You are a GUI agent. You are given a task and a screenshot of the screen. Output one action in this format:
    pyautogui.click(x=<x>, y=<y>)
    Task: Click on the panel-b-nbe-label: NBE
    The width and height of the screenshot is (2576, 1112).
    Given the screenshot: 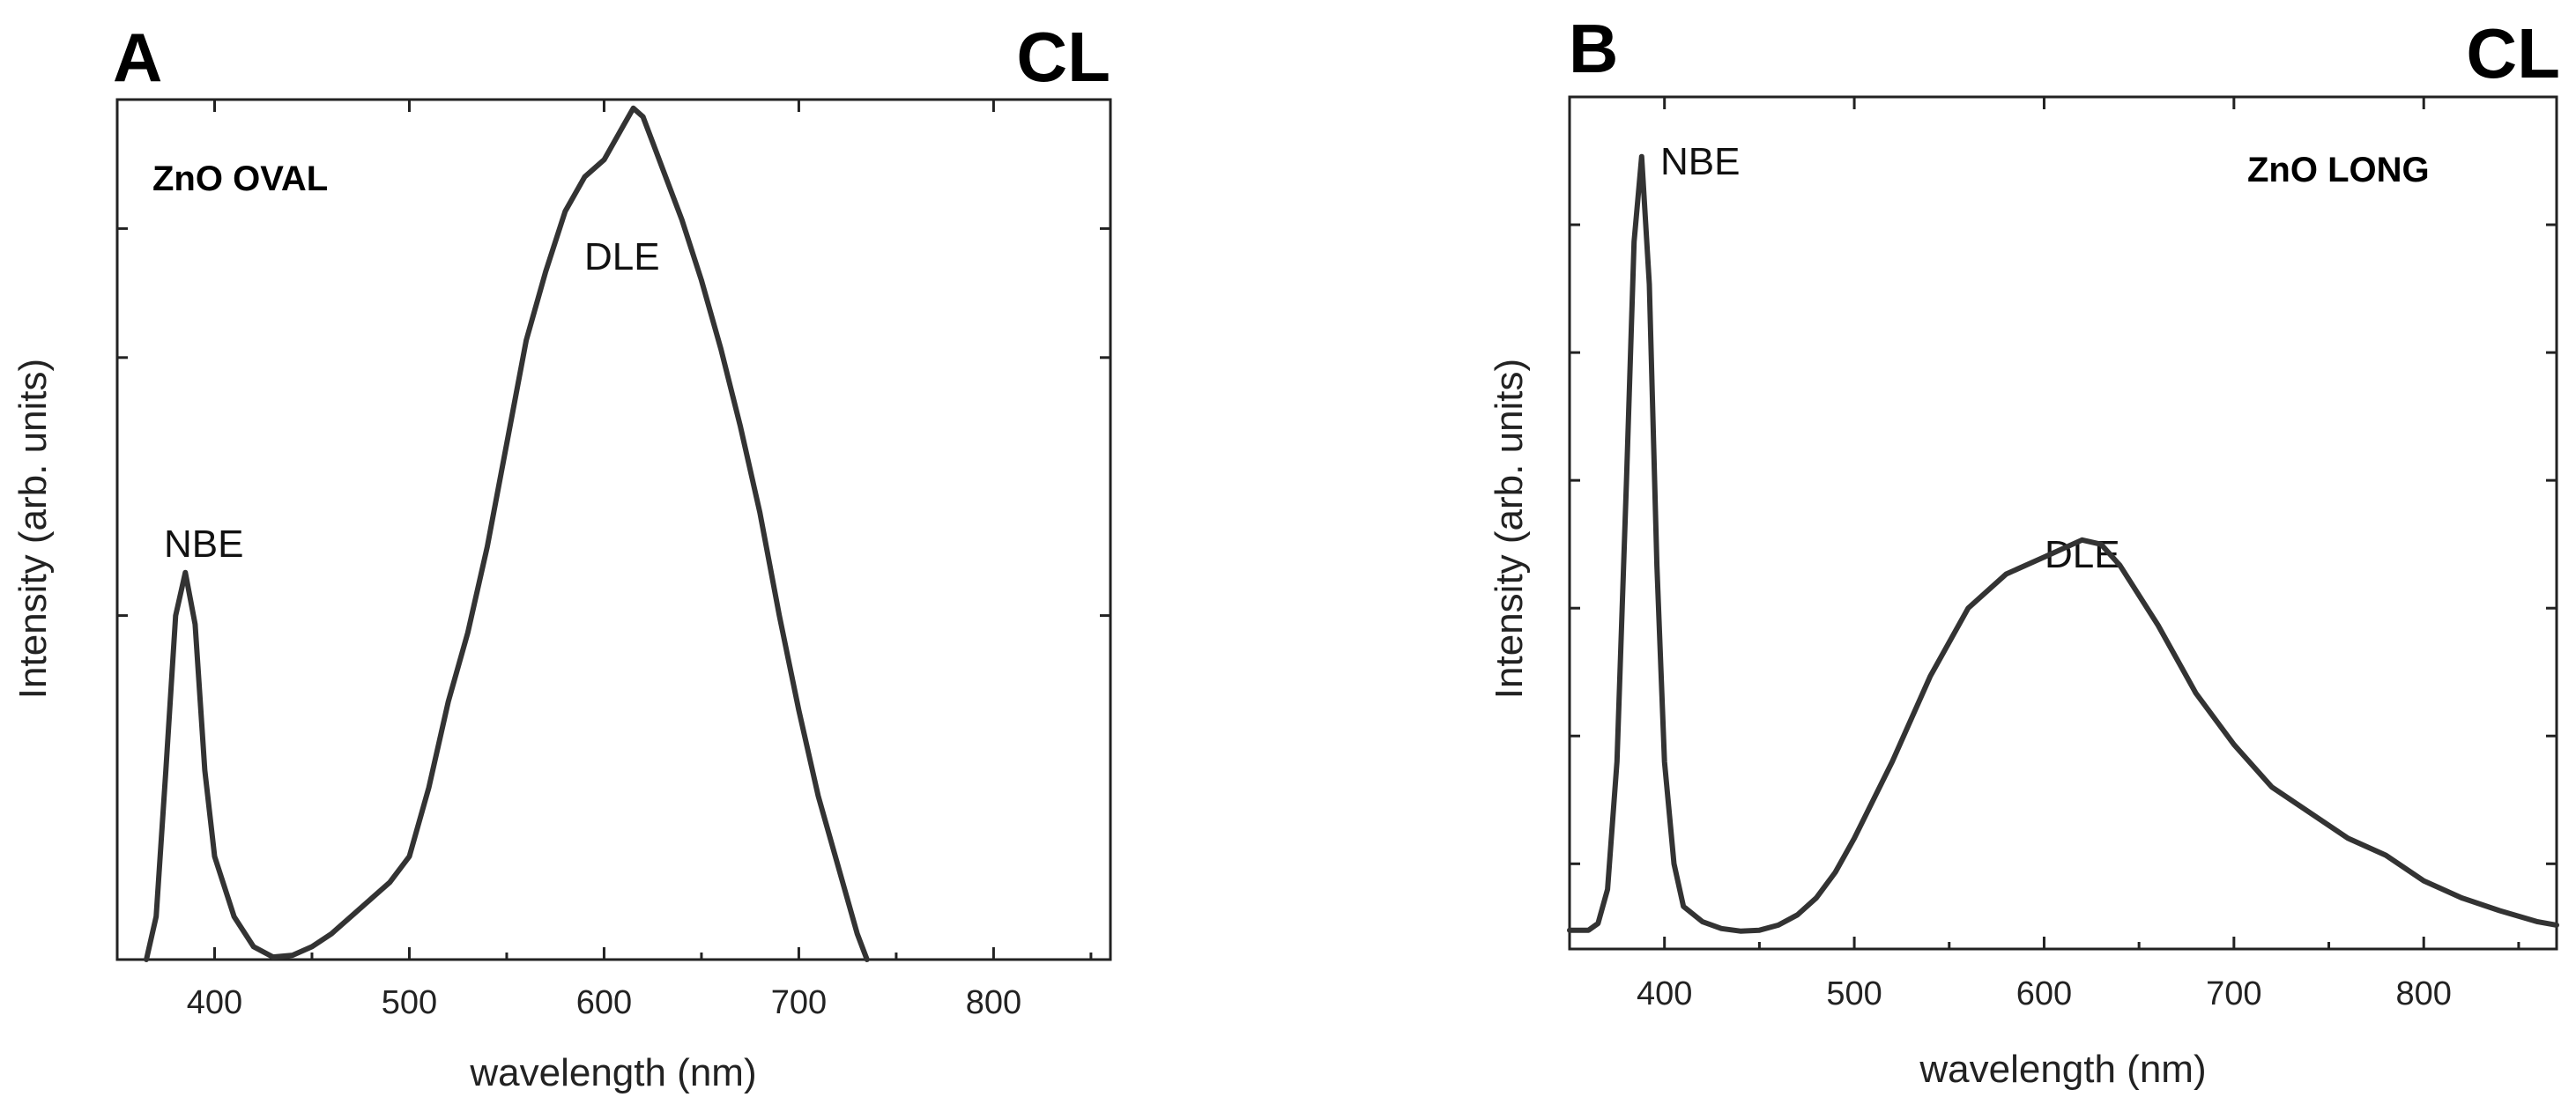 What is the action you would take?
    pyautogui.click(x=1700, y=162)
    